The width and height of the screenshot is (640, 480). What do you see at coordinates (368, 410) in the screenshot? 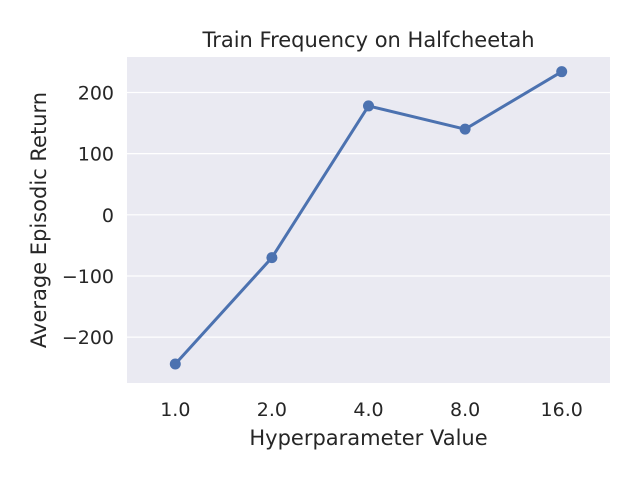
I see `x-tick-label: 4.0` at bounding box center [368, 410].